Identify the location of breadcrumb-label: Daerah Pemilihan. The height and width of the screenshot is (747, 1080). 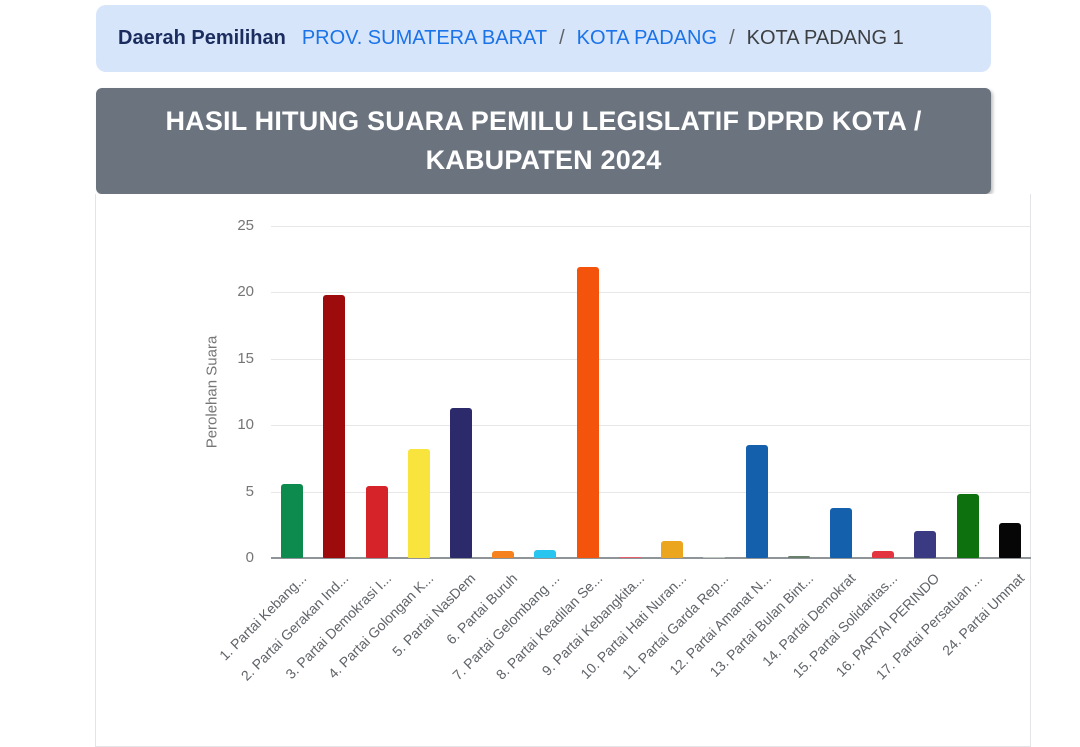
(202, 38).